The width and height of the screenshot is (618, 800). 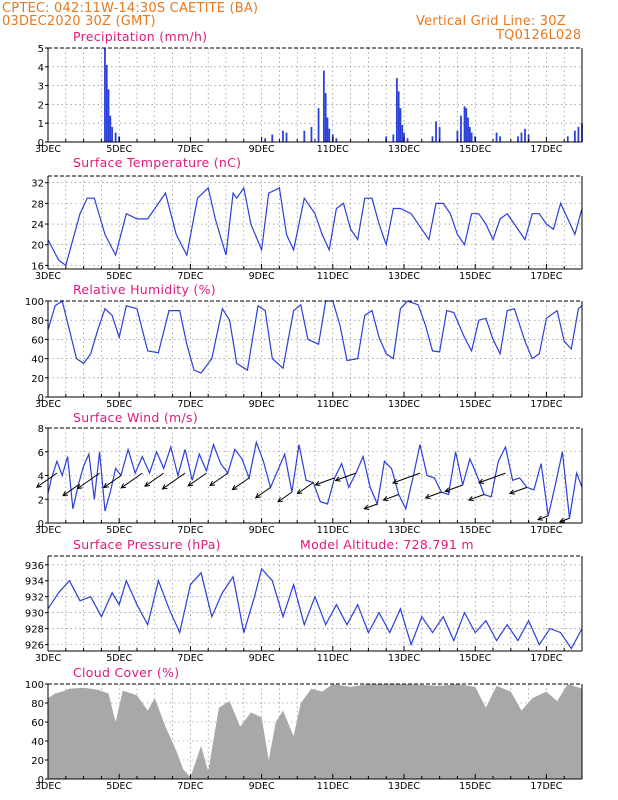 I want to click on header-datetime: 03DEC2020 30Z (GMT), so click(x=79, y=21).